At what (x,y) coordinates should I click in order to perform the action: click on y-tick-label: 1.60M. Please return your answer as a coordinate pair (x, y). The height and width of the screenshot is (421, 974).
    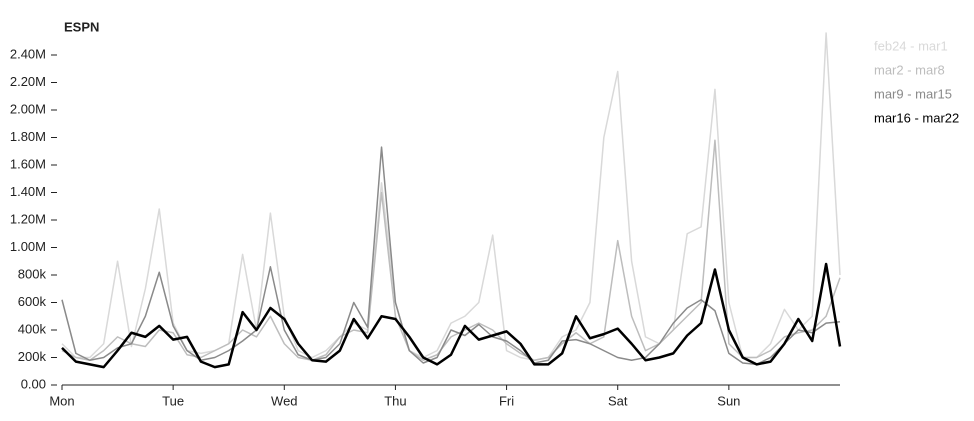
    Looking at the image, I should click on (28, 163).